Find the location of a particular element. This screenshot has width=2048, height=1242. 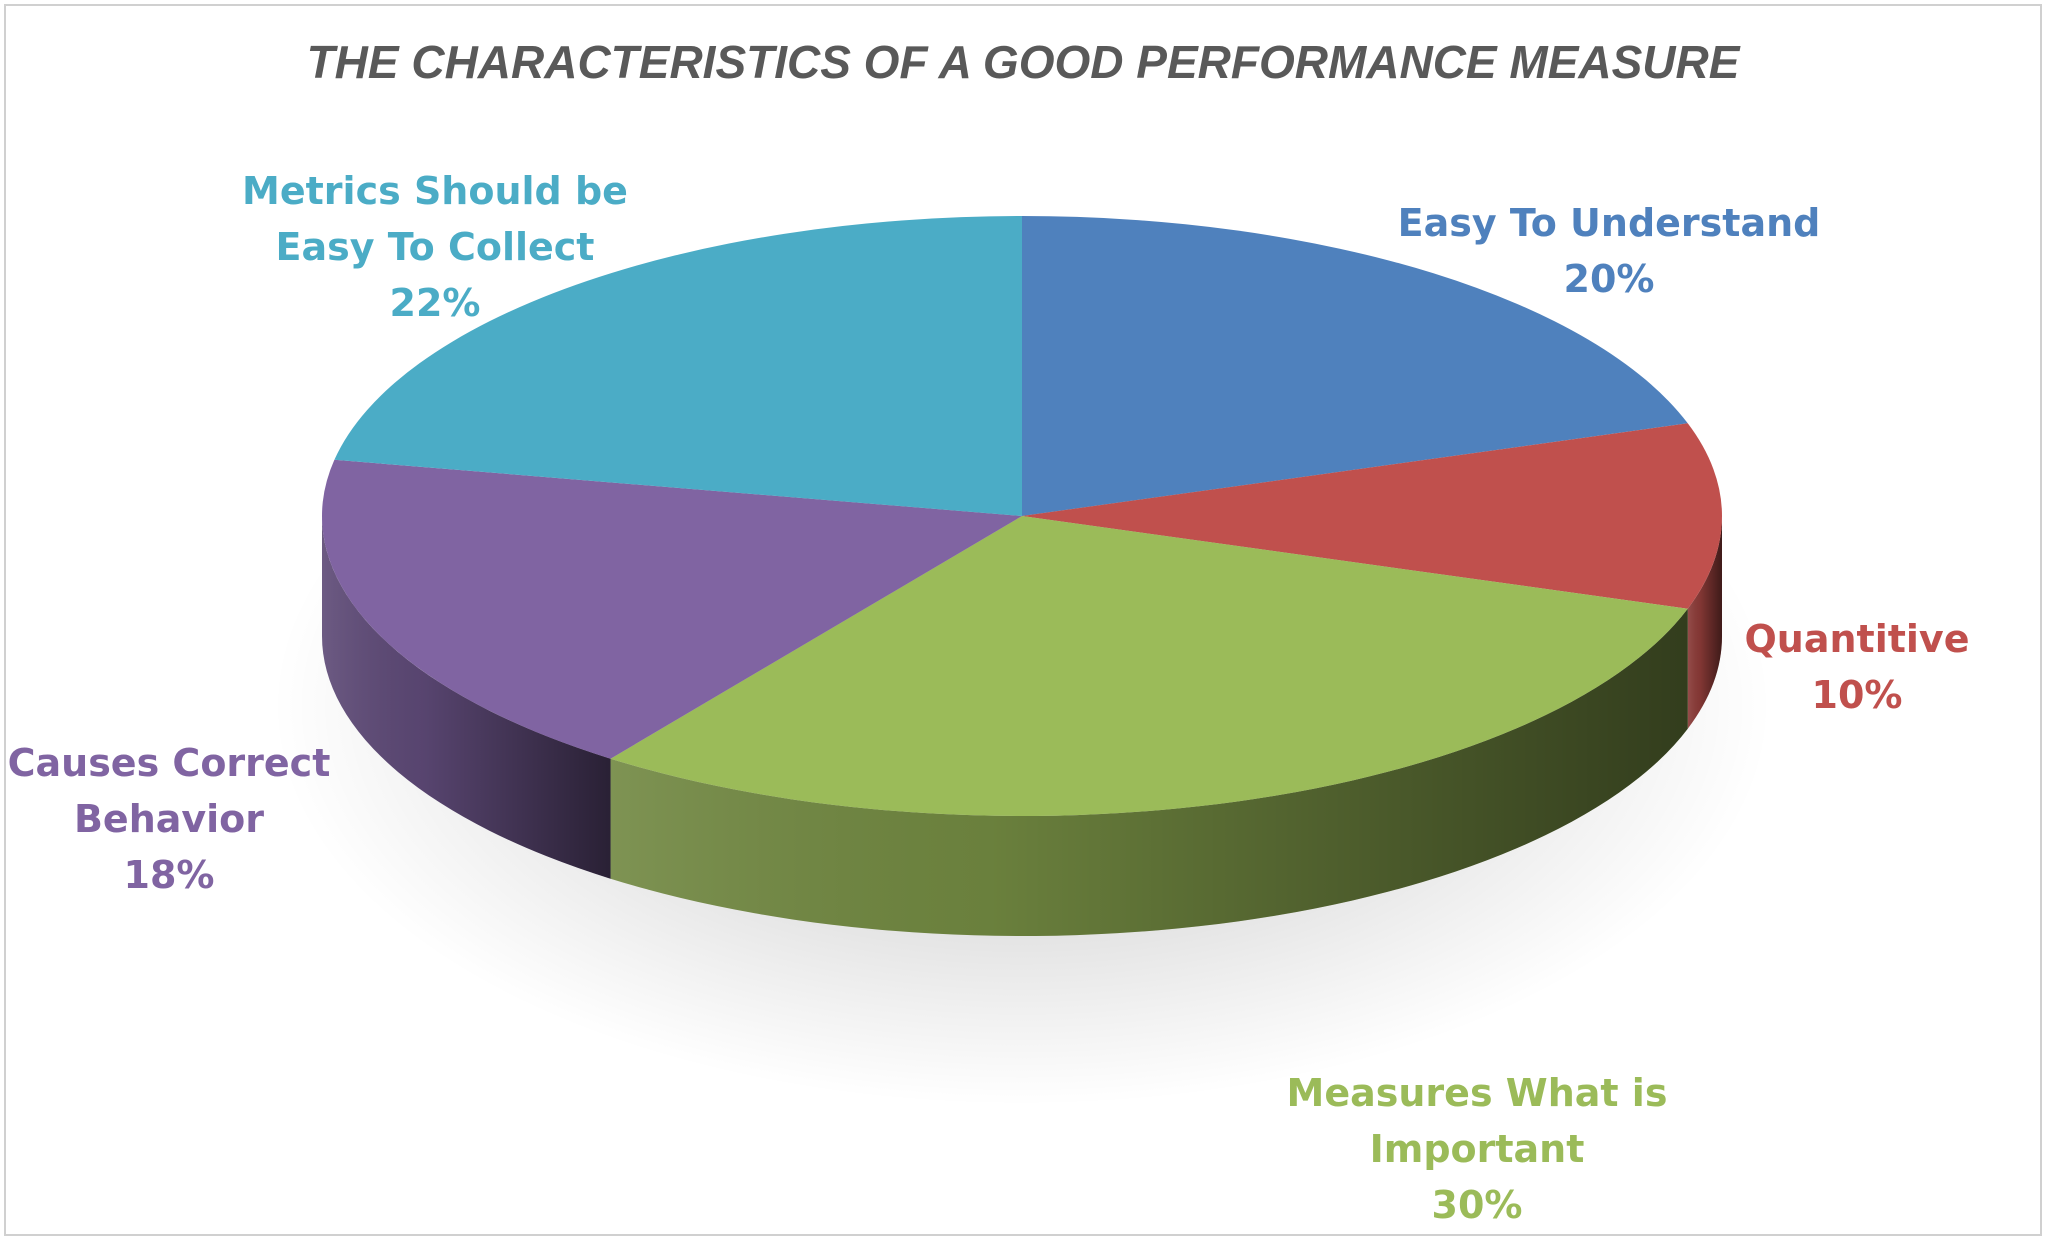

slice-label: Measures What is Important 30% is located at coordinates (1477, 1149).